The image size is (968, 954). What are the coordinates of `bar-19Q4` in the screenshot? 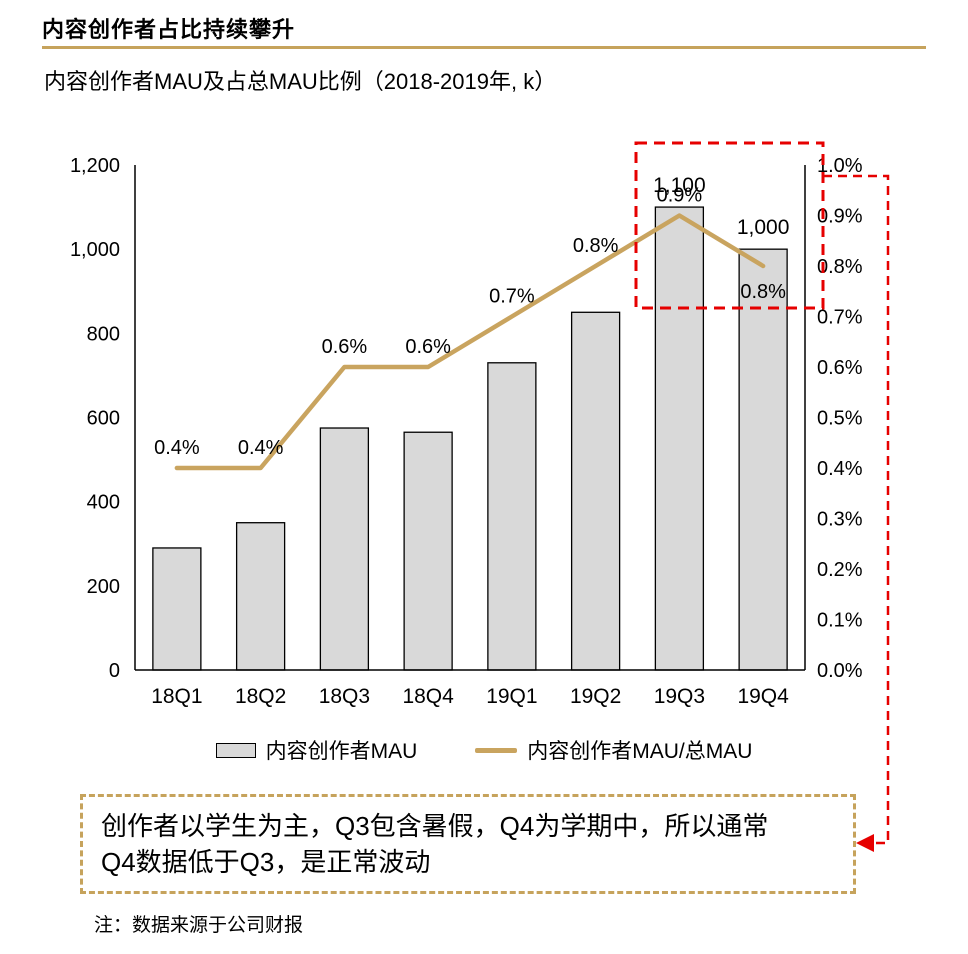 It's located at (763, 459).